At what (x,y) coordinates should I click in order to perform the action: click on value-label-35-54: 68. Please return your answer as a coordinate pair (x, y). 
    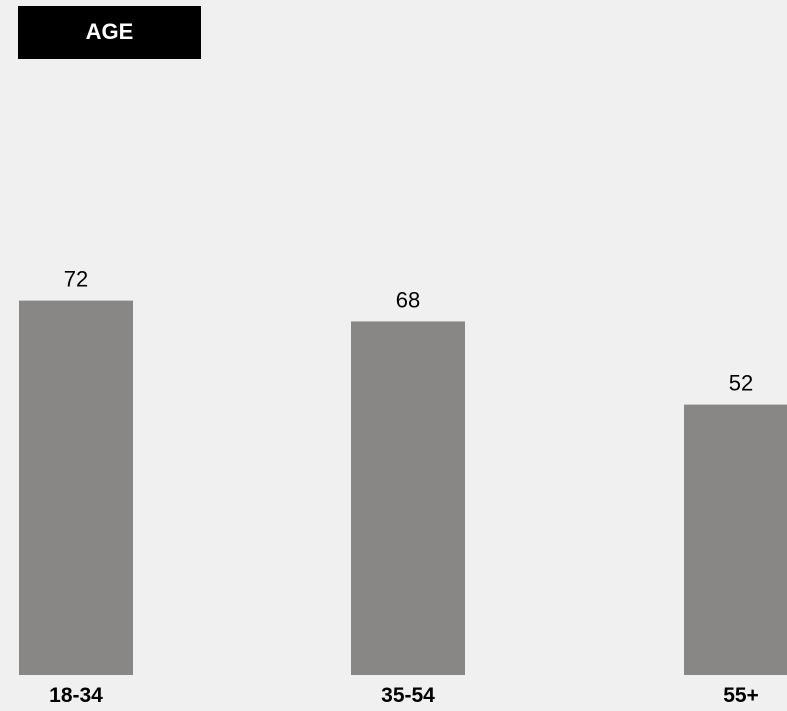
    Looking at the image, I should click on (408, 299).